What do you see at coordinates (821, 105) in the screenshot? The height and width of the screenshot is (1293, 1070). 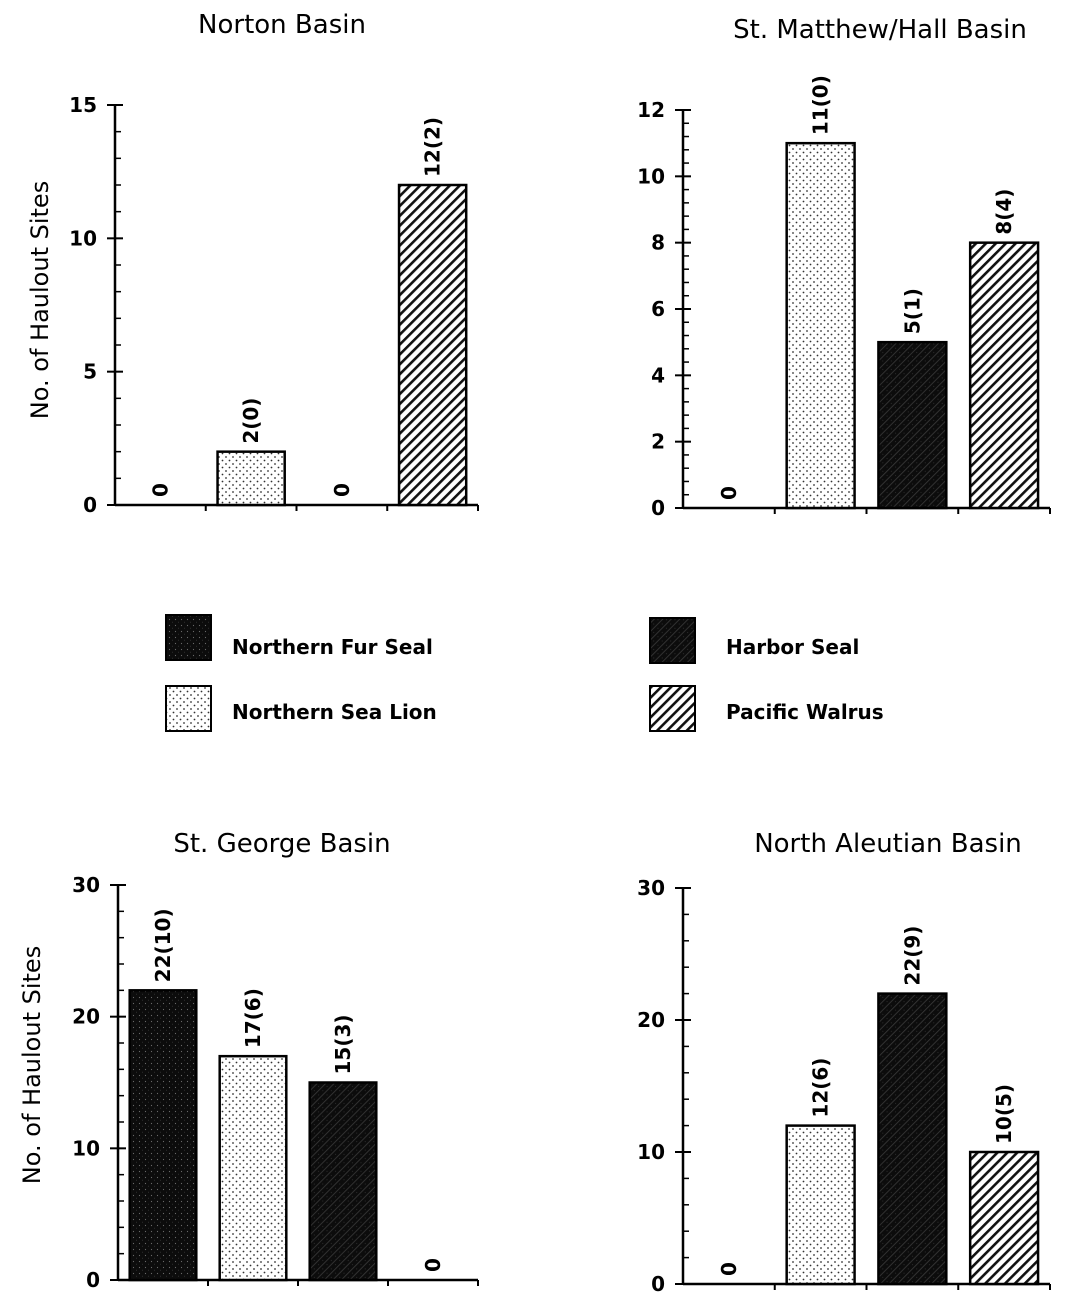 I see `data-label: 11(0)` at bounding box center [821, 105].